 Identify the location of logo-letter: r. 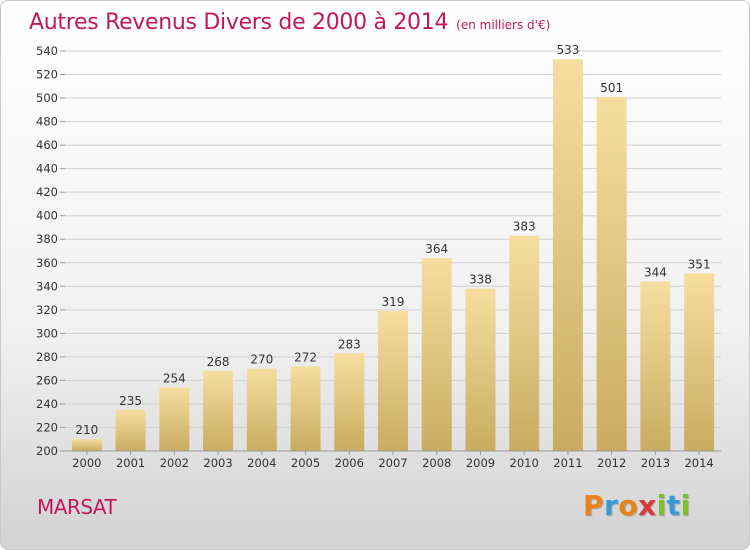
(611, 505).